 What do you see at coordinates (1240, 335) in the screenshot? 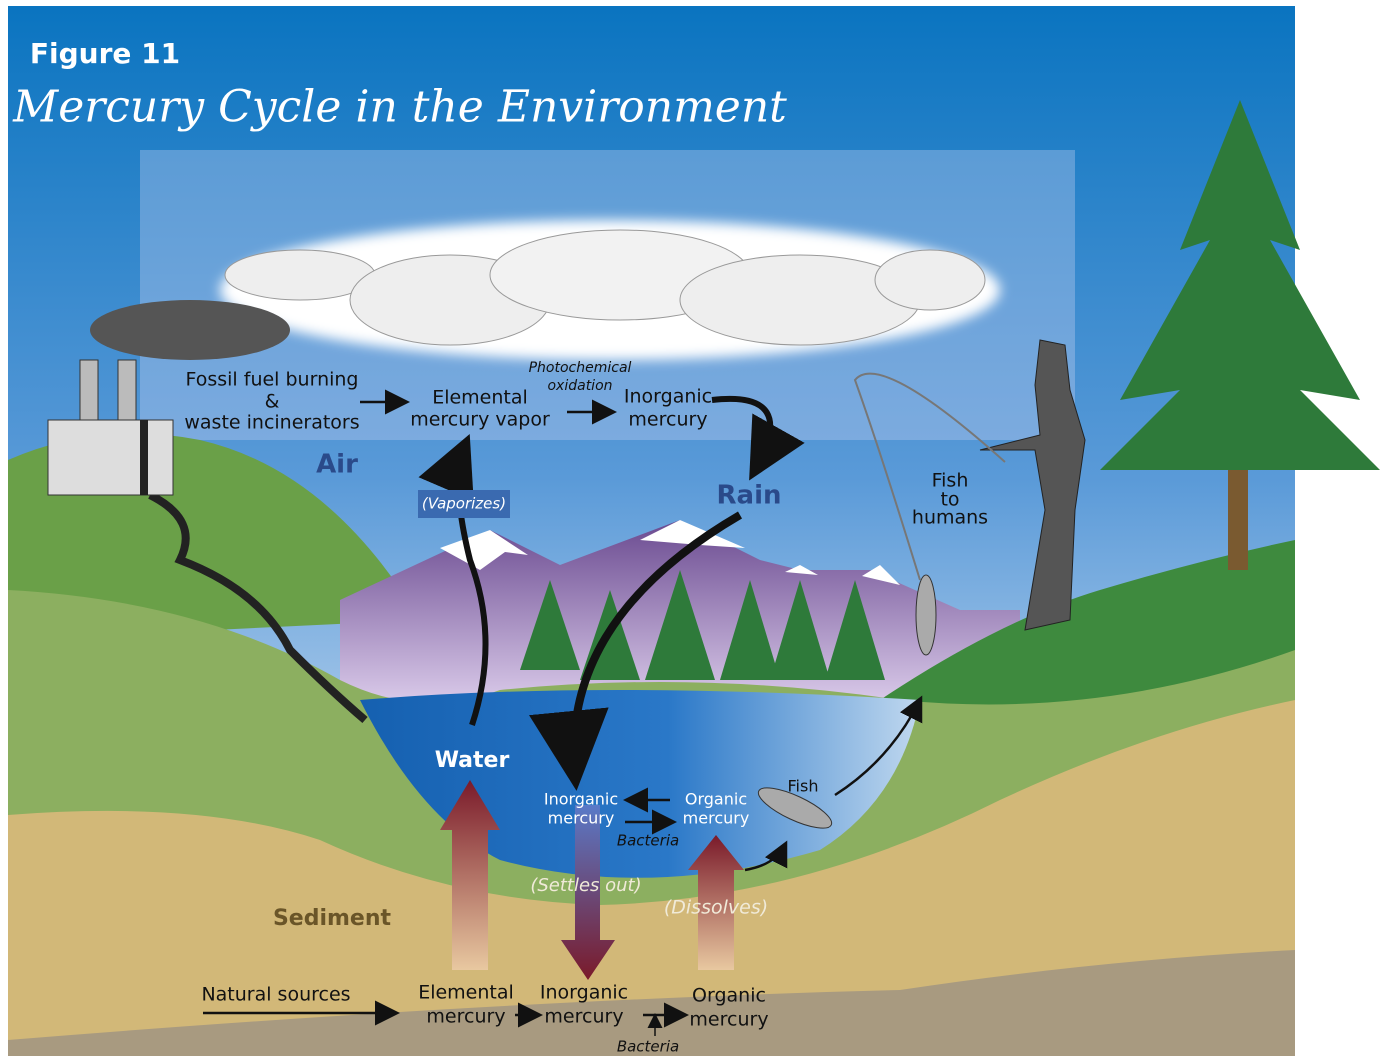
I see `tree` at bounding box center [1240, 335].